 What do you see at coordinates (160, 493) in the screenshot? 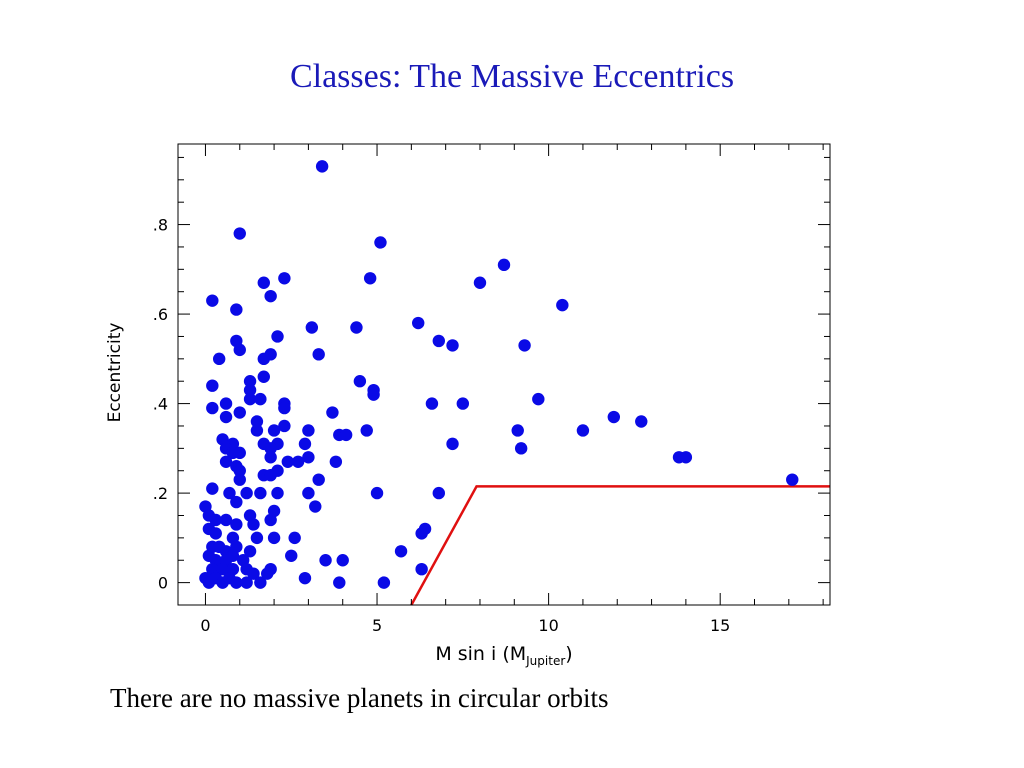
I see `y-tick-label: .2` at bounding box center [160, 493].